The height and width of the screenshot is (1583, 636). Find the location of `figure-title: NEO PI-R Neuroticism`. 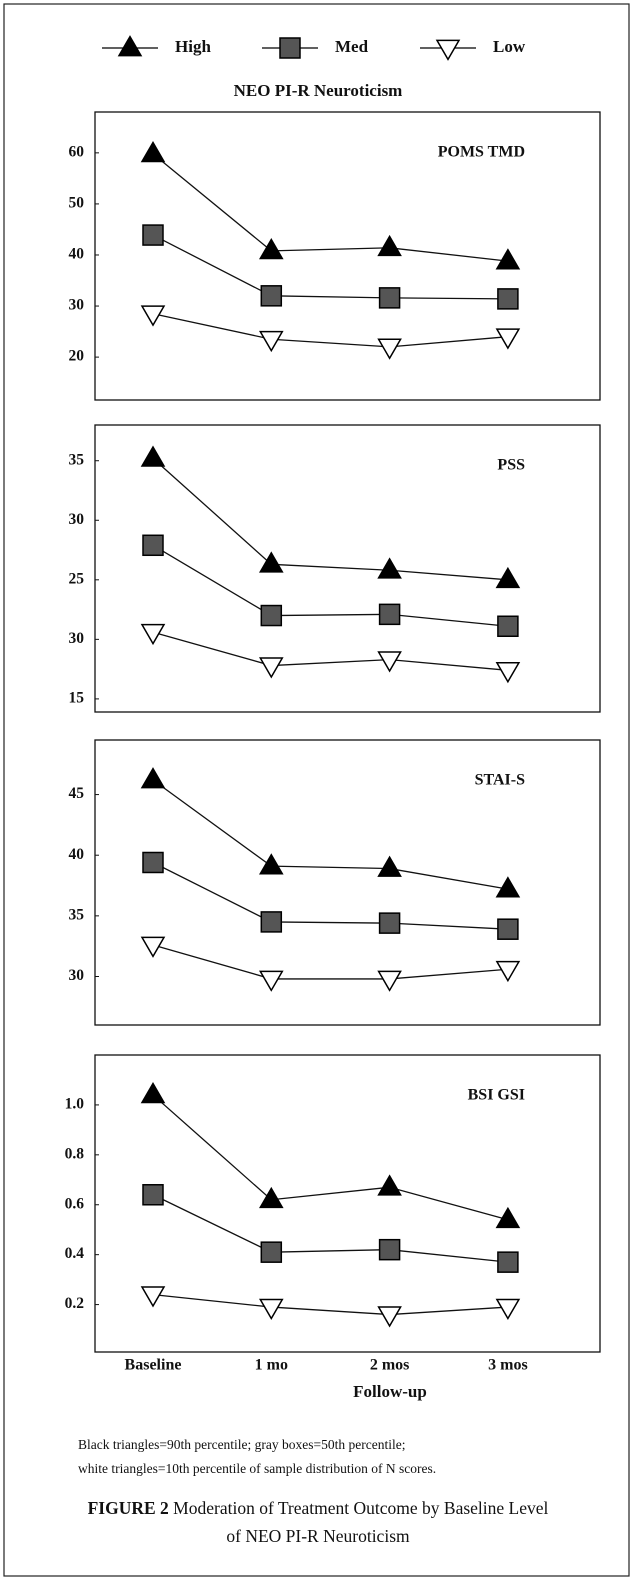

figure-title: NEO PI-R Neuroticism is located at coordinates (318, 90).